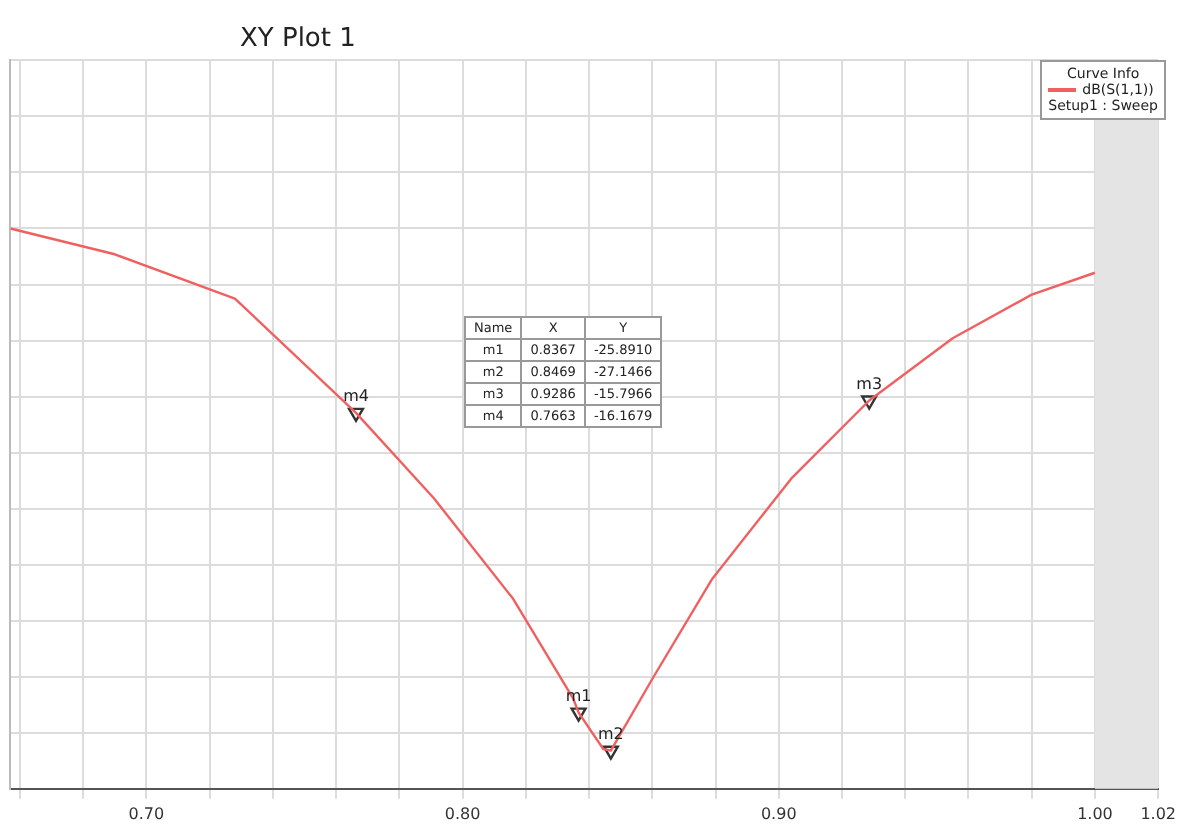  What do you see at coordinates (298, 39) in the screenshot?
I see `chart-title: XY Plot 1` at bounding box center [298, 39].